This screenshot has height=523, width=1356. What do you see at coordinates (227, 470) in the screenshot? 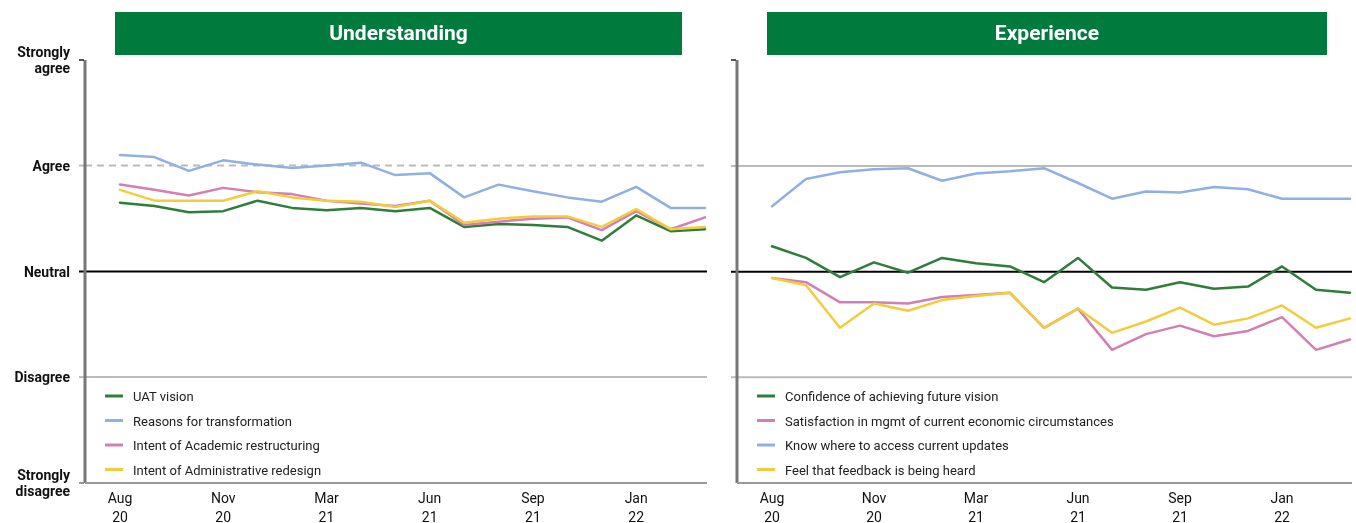
I see `legend-label: Intent of Administrative redesign` at bounding box center [227, 470].